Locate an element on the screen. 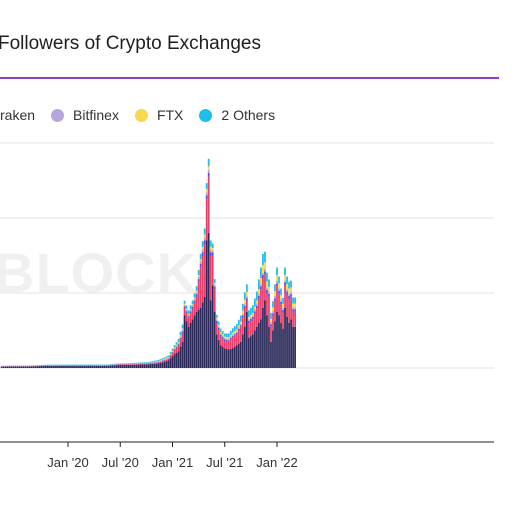 The image size is (520, 520). legend-item-bitfinex: Bitfinex is located at coordinates (85, 115).